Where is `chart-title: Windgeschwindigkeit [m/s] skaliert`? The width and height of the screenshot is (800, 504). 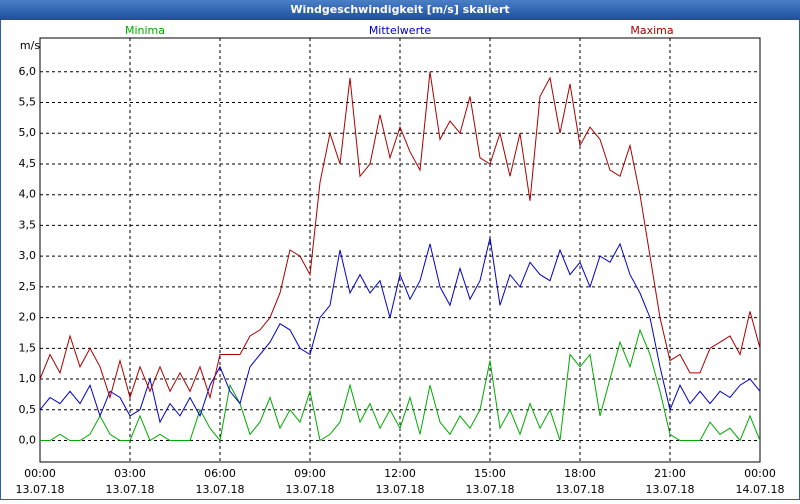 chart-title: Windgeschwindigkeit [m/s] skaliert is located at coordinates (399, 9).